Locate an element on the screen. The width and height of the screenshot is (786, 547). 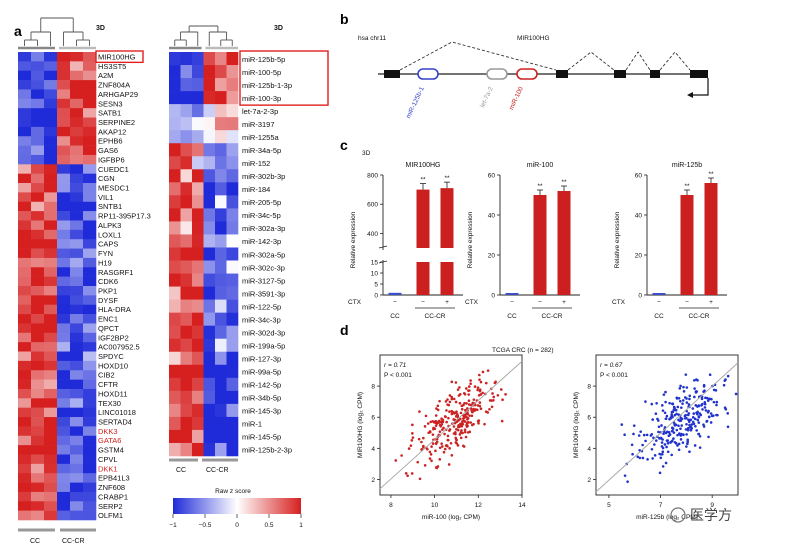
mirna-locus-label: let-7a-2 is located at coordinates (487, 97).